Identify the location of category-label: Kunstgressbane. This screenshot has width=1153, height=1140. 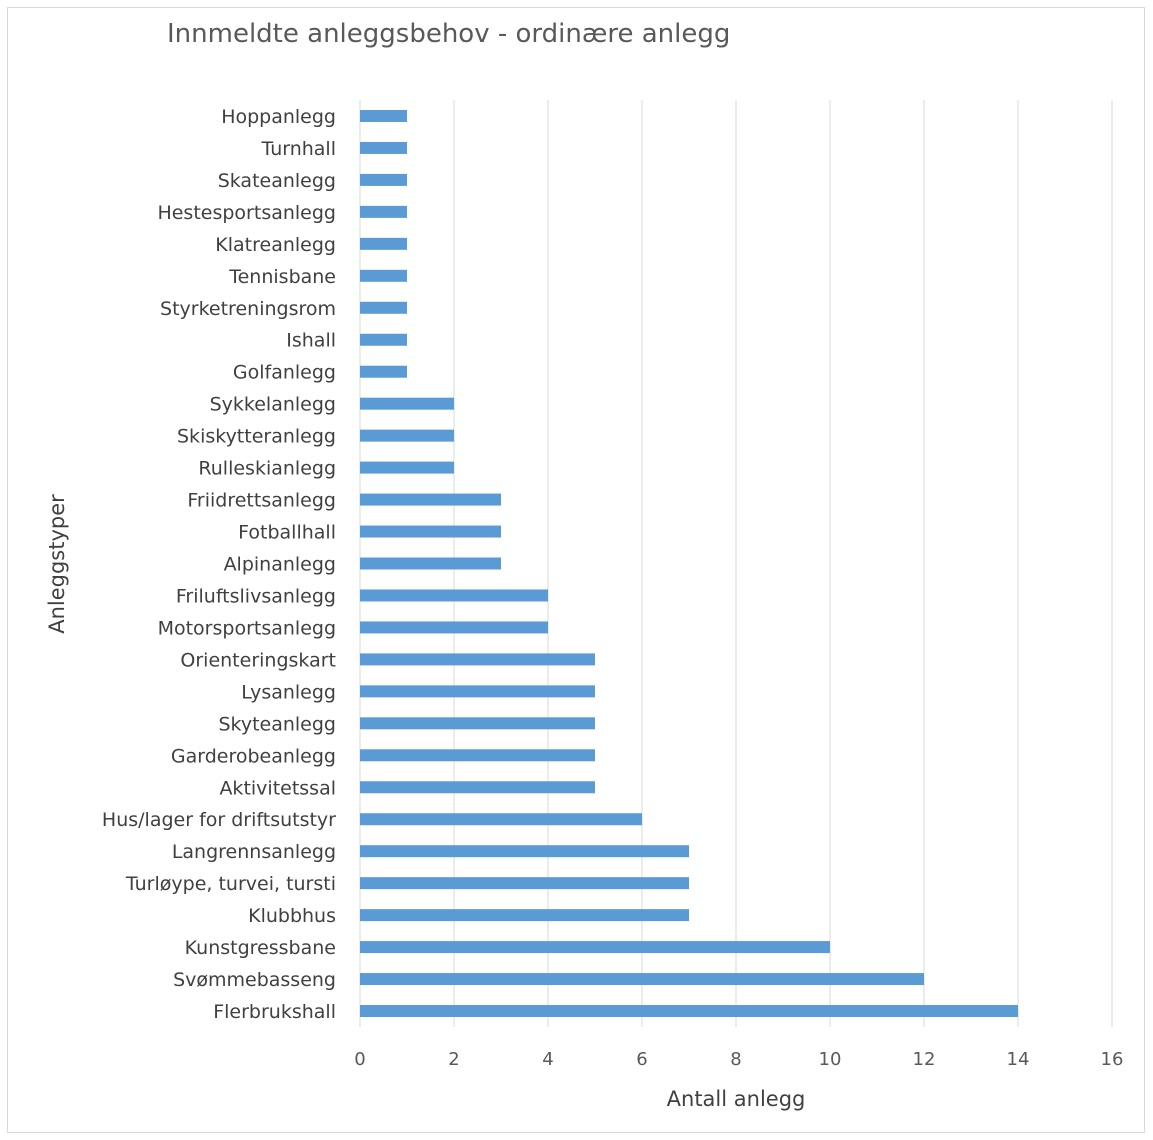
(260, 948).